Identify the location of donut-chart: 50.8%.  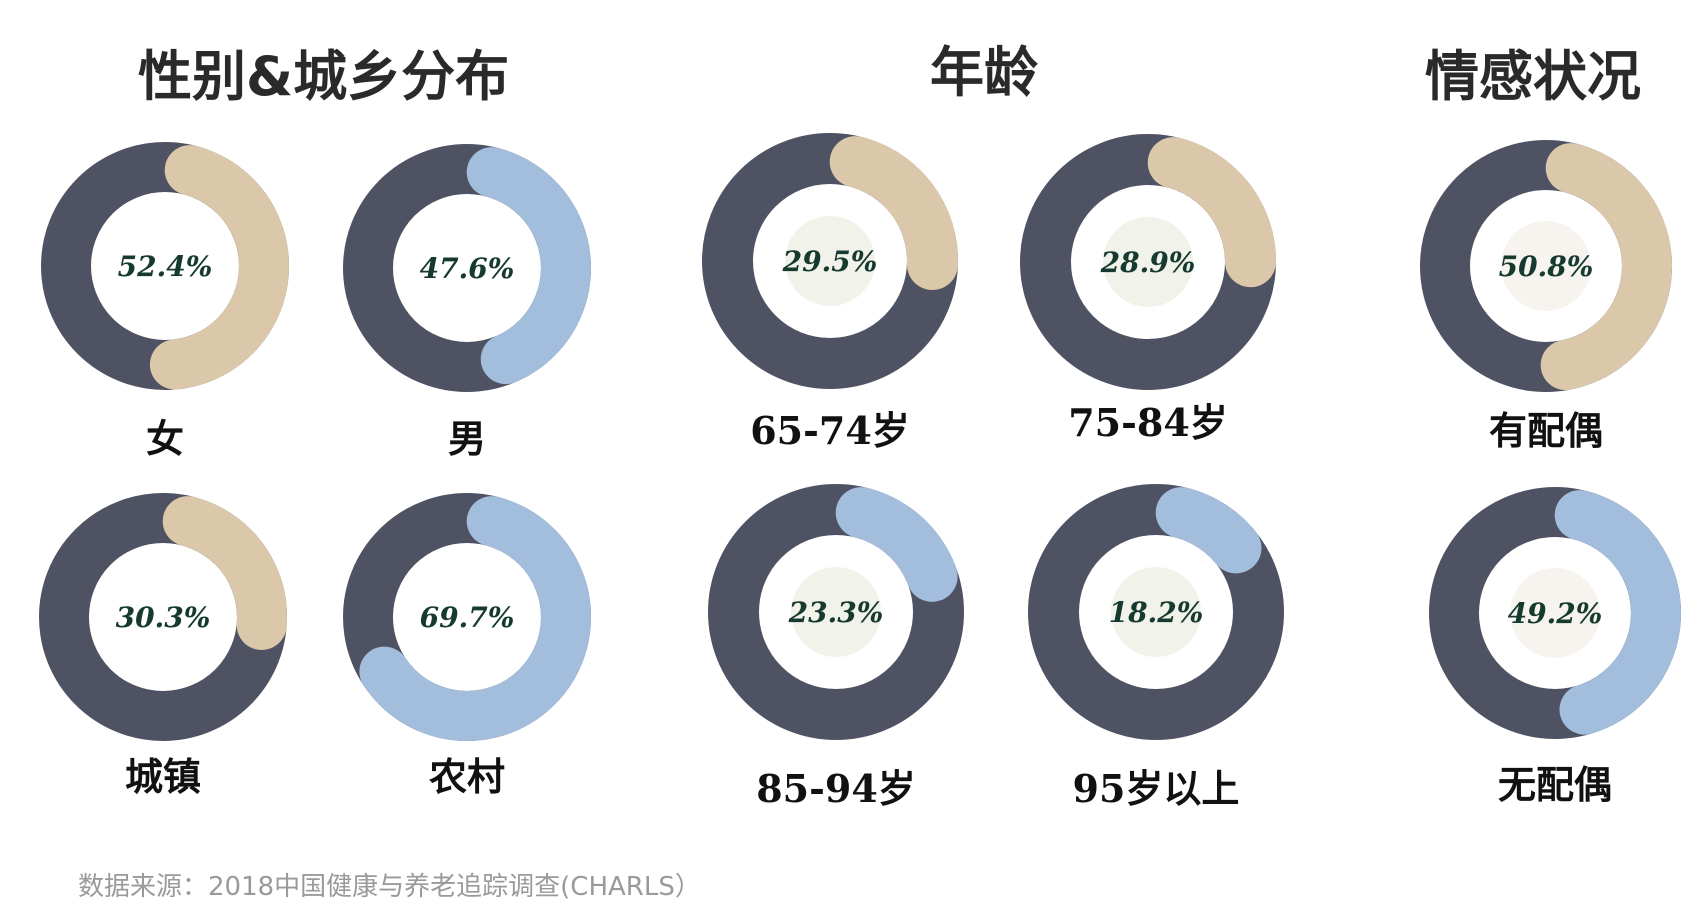
(1546, 266).